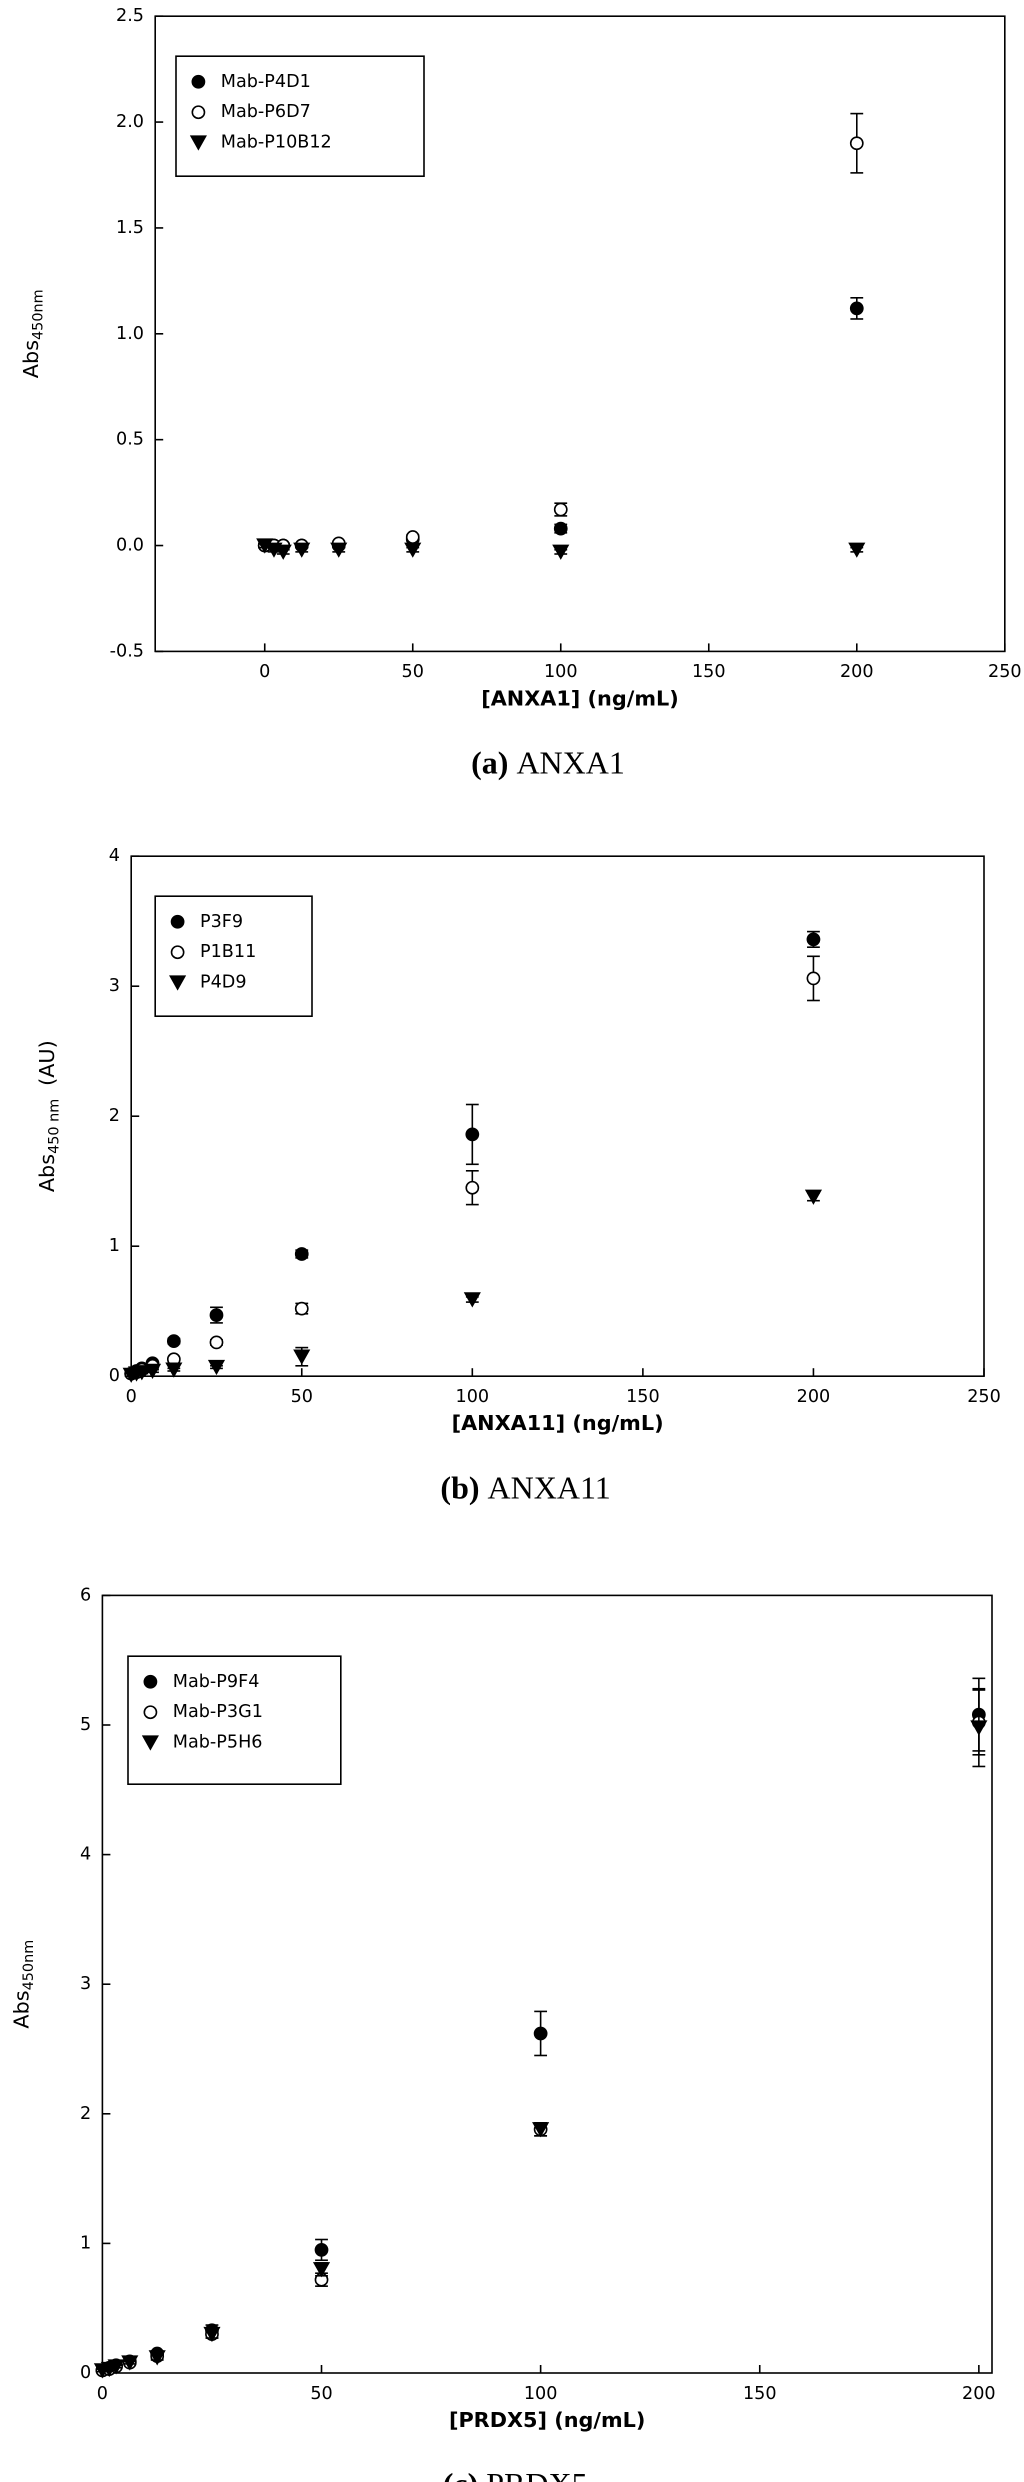 This screenshot has width=1024, height=2482. Describe the element at coordinates (130, 16) in the screenshot. I see `y-tick-label: 2.5` at that location.